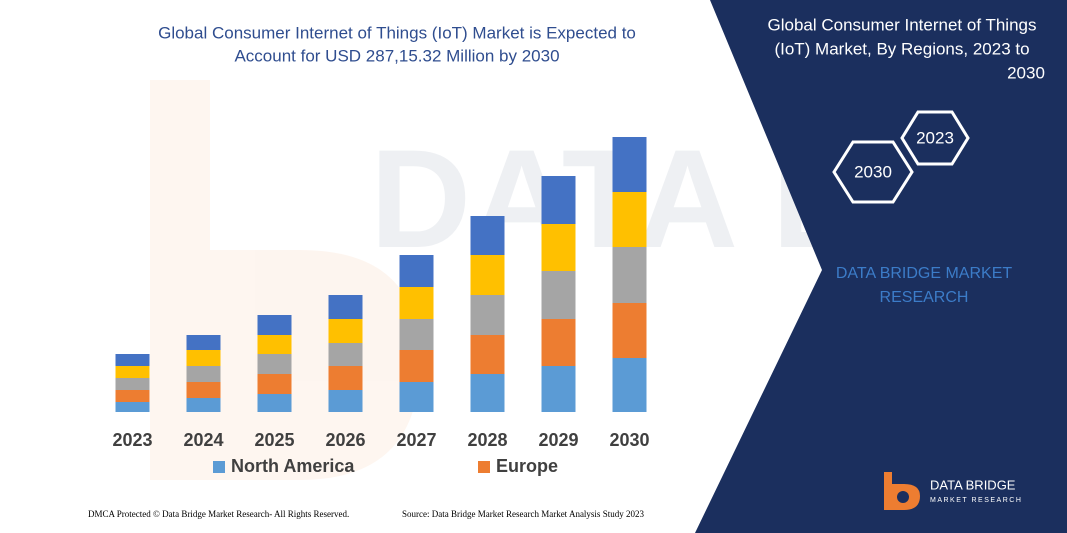  I want to click on panel-title: Global Consumer Internet of Things, so click(902, 24).